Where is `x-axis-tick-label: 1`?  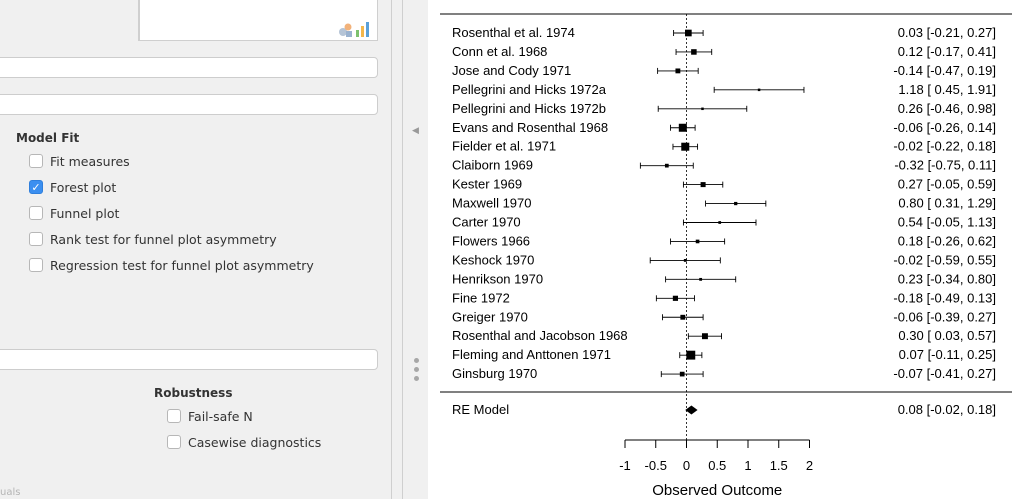
x-axis-tick-label: 1 is located at coordinates (747, 465).